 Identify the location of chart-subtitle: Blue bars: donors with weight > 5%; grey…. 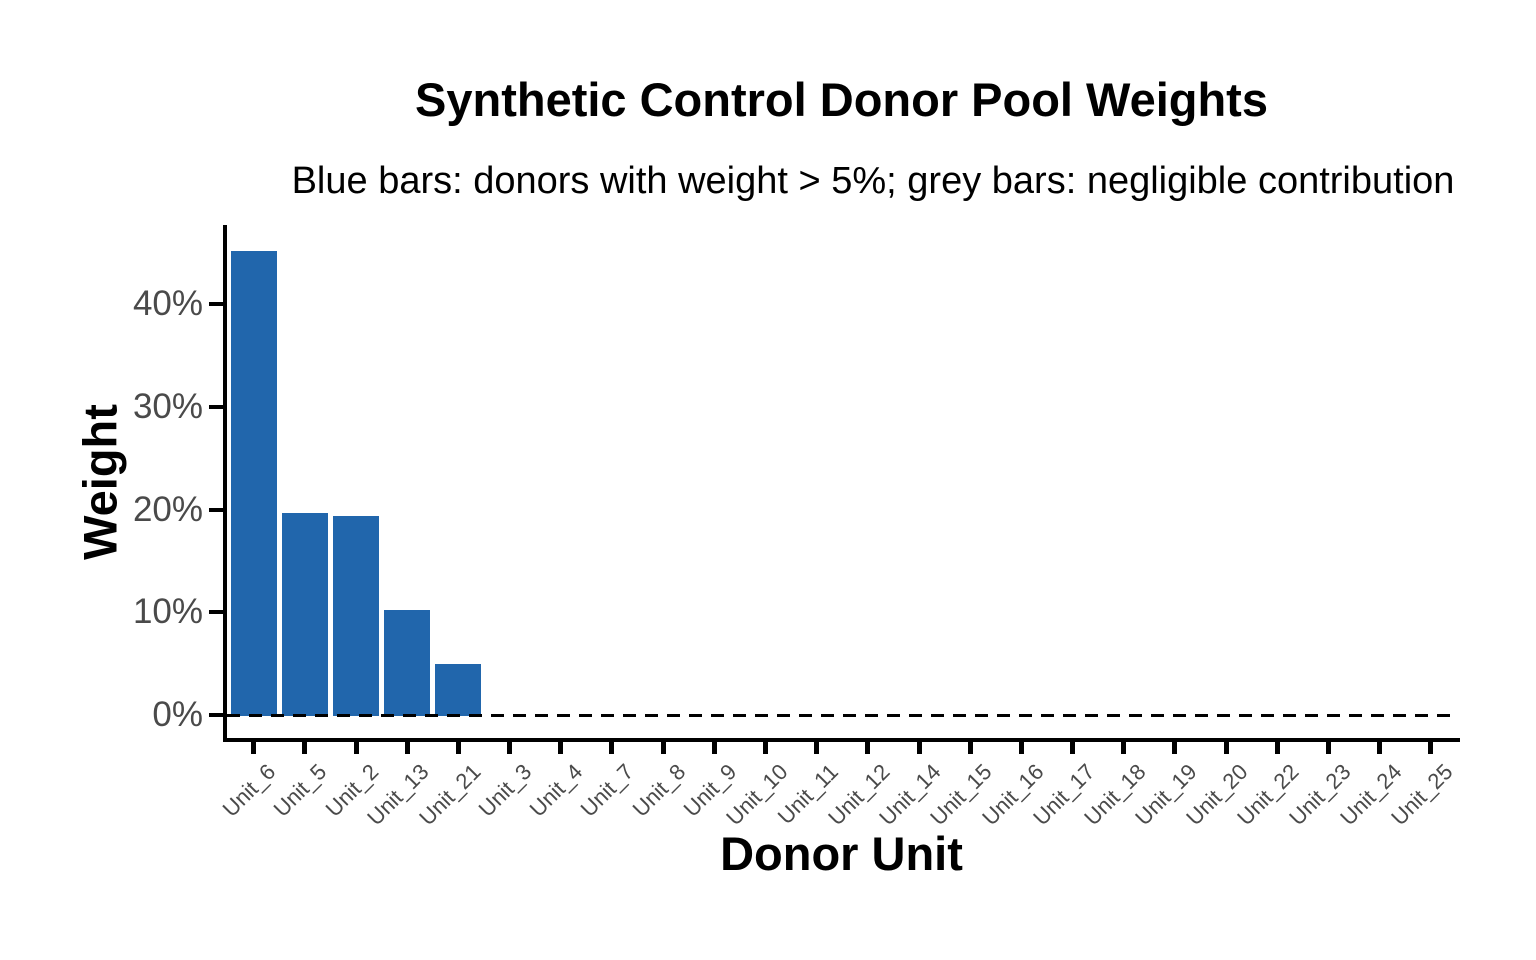
(873, 181).